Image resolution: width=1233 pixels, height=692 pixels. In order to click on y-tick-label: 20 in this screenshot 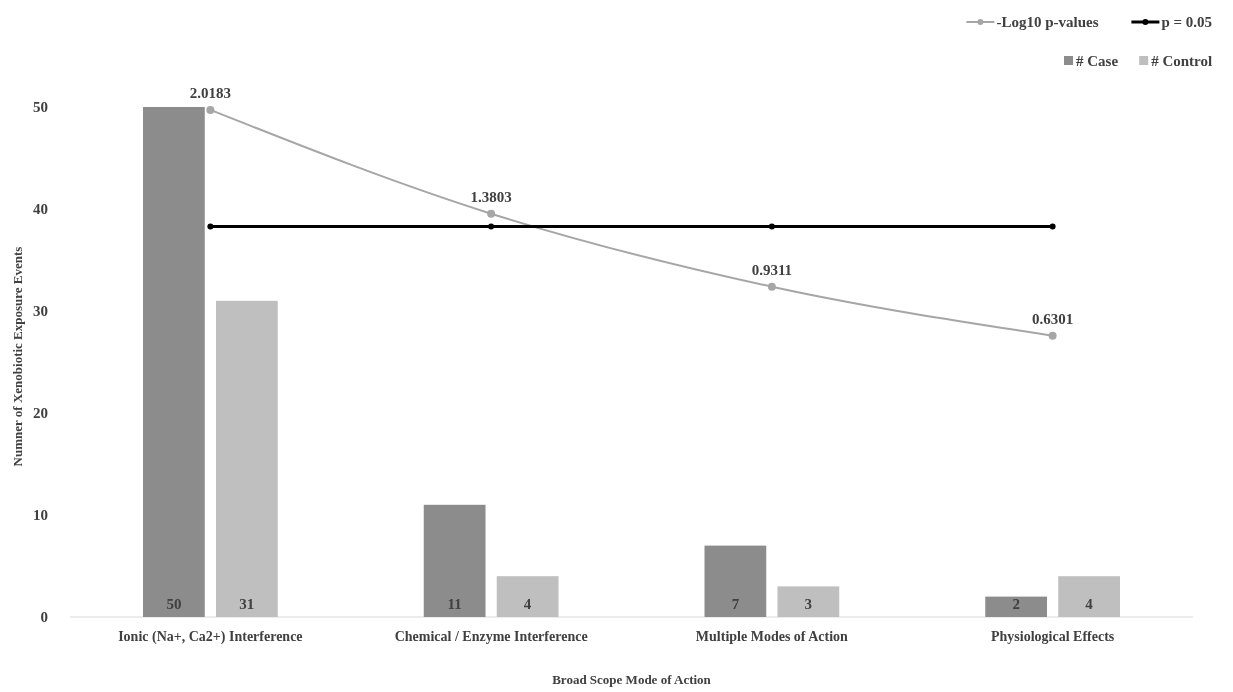, I will do `click(40, 413)`.